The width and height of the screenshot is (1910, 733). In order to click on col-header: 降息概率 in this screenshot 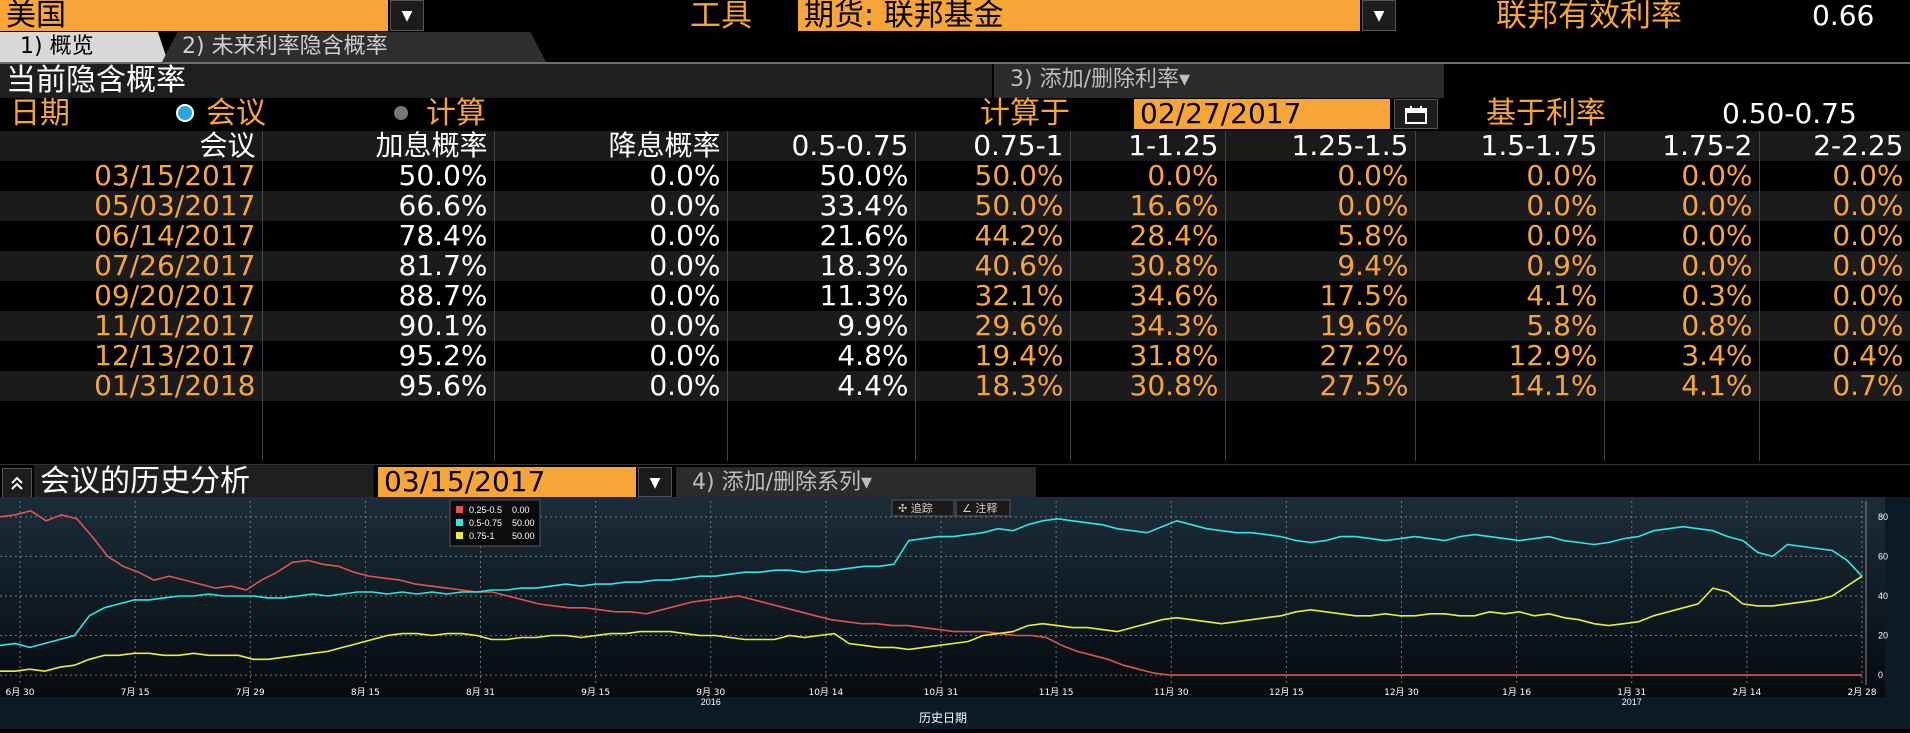, I will do `click(611, 146)`.